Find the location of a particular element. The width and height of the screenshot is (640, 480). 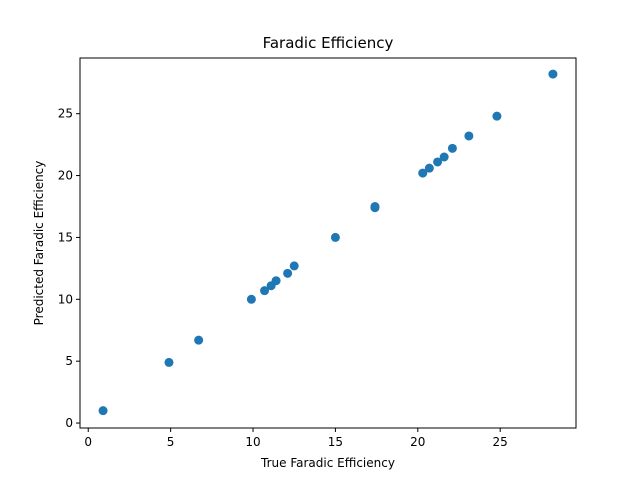

x-tick-label: 10 is located at coordinates (252, 442).